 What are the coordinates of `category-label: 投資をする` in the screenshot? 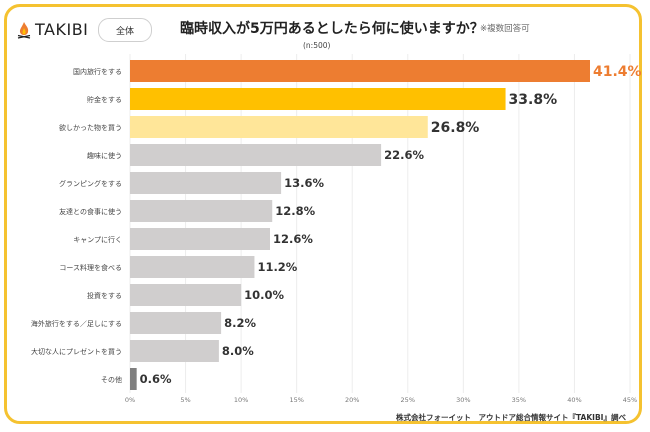 It's located at (104, 295).